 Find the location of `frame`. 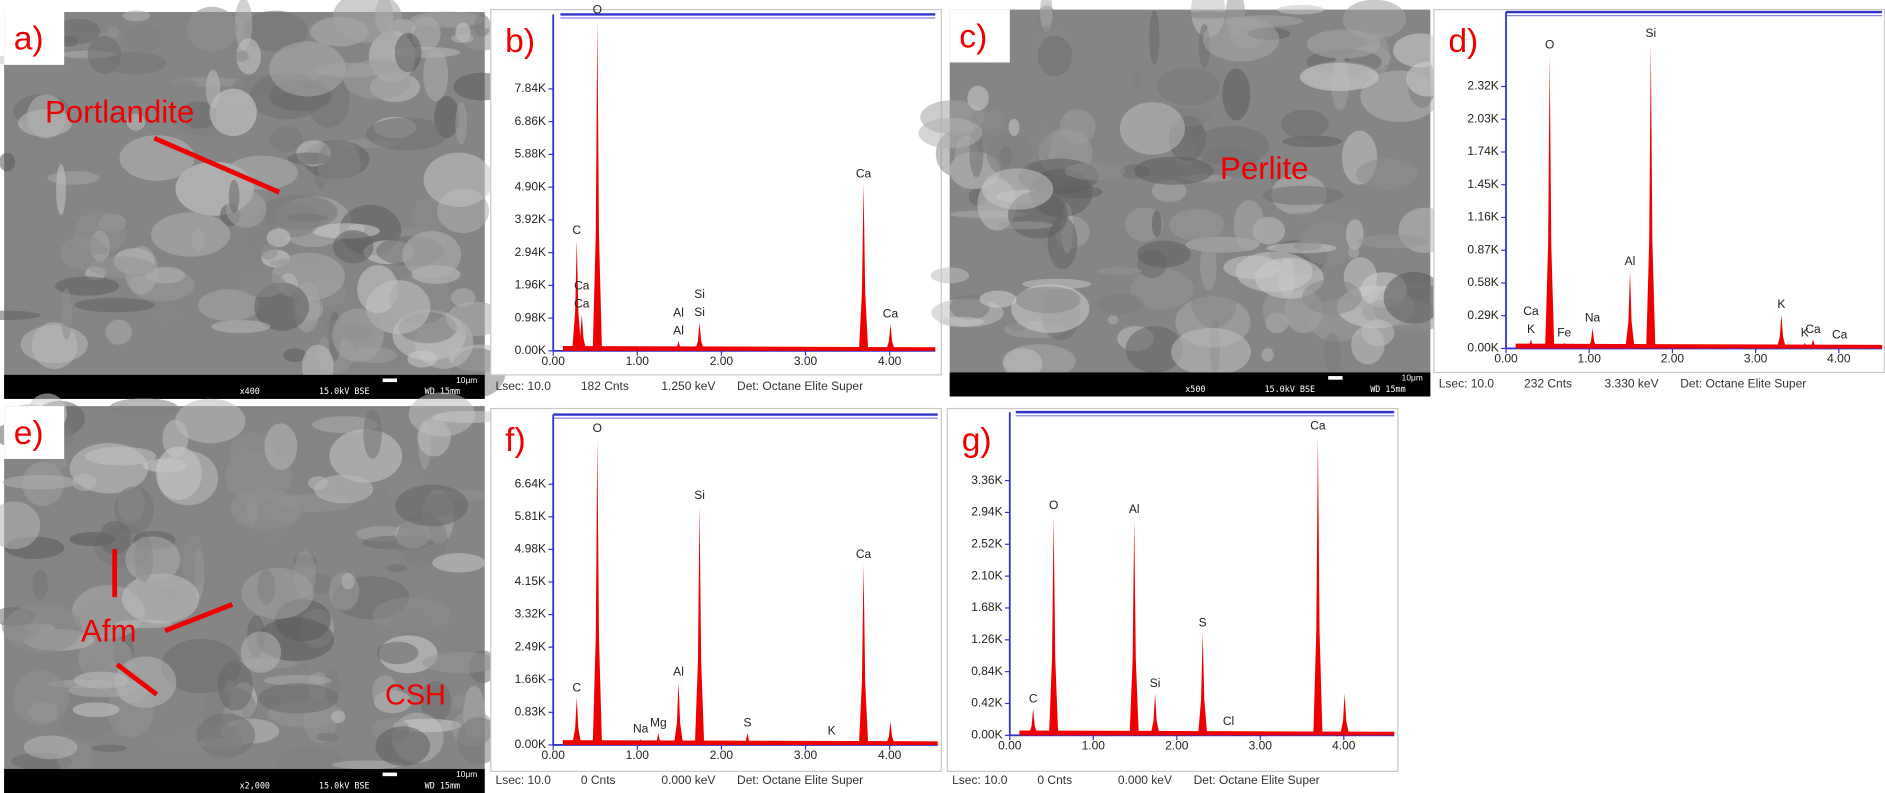

frame is located at coordinates (1659, 191).